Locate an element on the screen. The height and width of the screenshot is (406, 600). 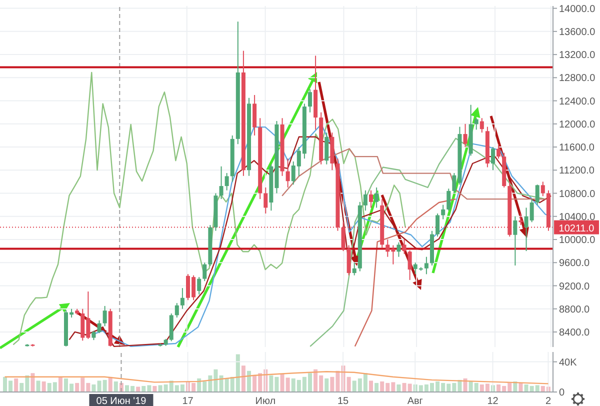
x-tick-label: 2 is located at coordinates (548, 401).